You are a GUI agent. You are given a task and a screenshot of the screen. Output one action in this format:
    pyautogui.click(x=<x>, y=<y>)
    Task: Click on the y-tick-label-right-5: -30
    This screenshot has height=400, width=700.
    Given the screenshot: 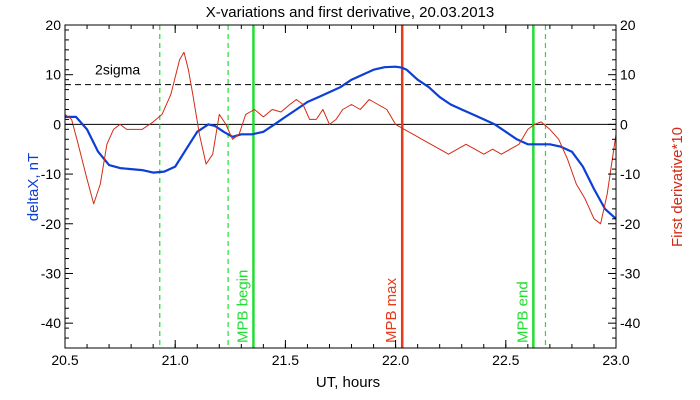 What is the action you would take?
    pyautogui.click(x=630, y=273)
    